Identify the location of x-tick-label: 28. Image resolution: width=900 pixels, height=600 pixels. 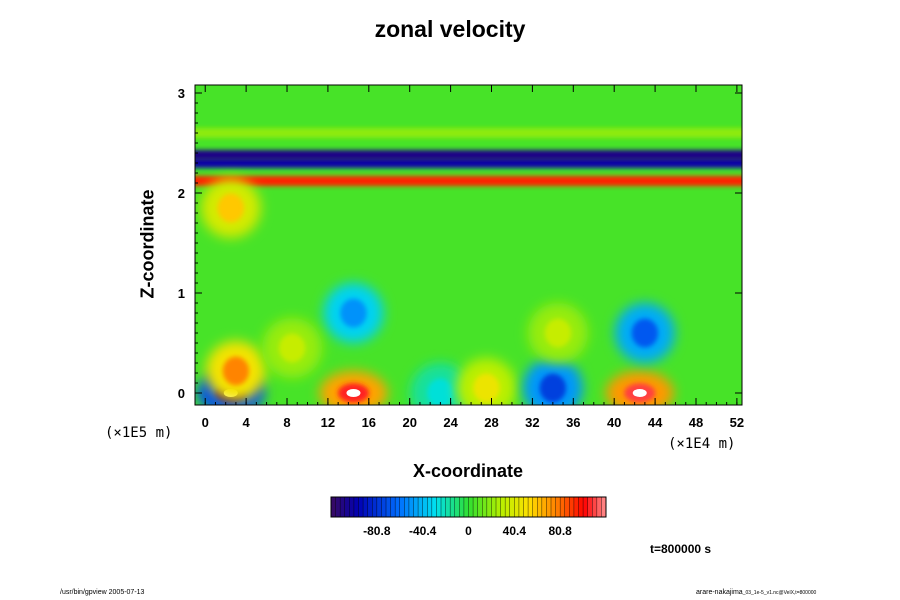
(491, 422).